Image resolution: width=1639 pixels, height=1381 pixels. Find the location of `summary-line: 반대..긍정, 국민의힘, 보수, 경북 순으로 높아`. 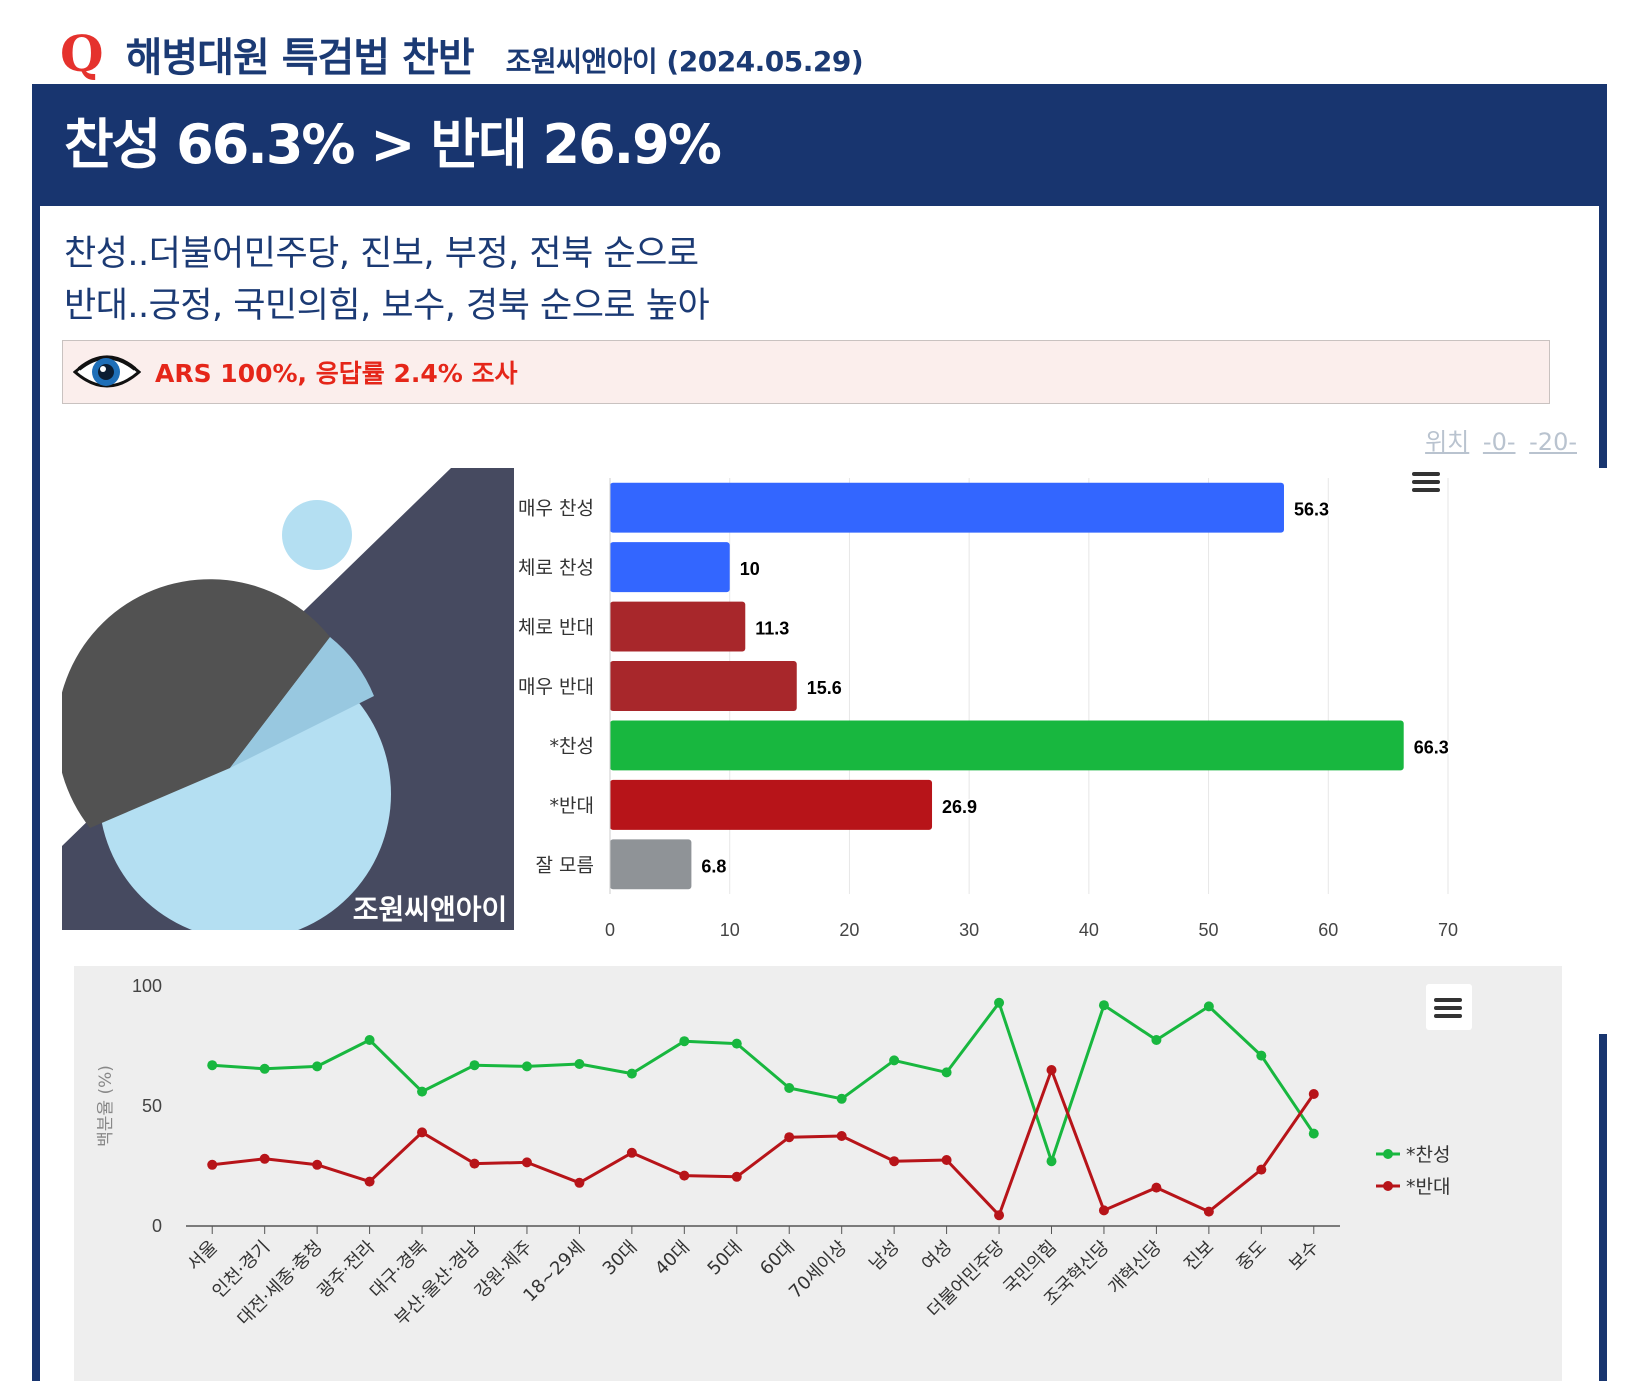

summary-line: 반대..긍정, 국민의힘, 보수, 경북 순으로 높아 is located at coordinates (387, 306).